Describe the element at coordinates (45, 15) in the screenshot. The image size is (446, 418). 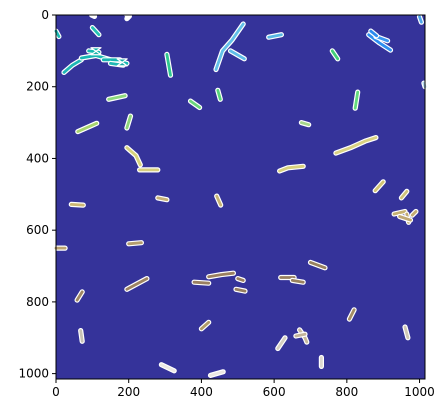
I see `y-tick-label: 0` at that location.